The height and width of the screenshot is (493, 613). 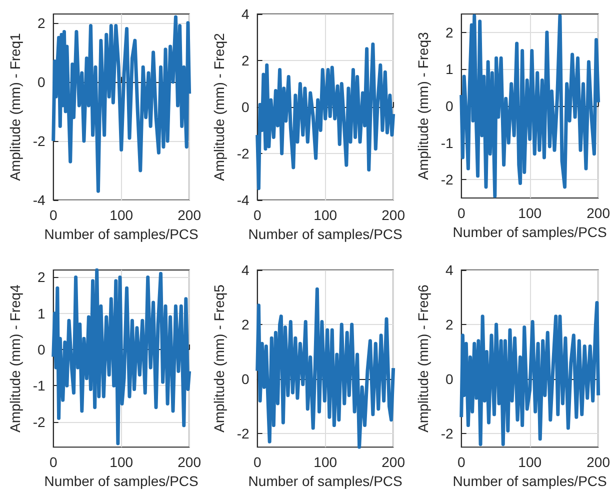 I want to click on y-axis-title: Amplitude (mm) - Freq6, so click(x=423, y=358).